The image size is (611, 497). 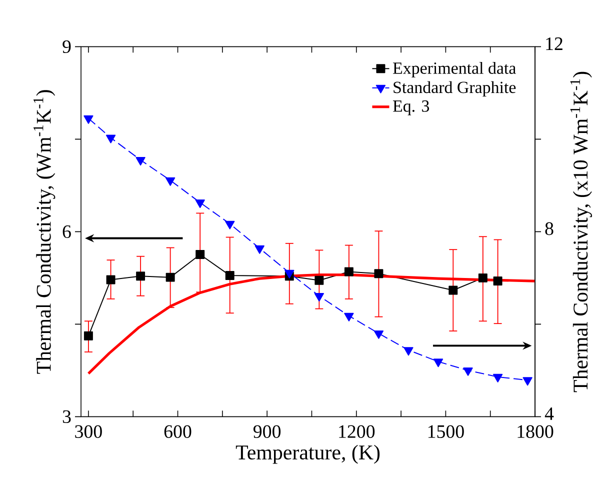 I want to click on legend-label: Standard Graphite, so click(x=455, y=89).